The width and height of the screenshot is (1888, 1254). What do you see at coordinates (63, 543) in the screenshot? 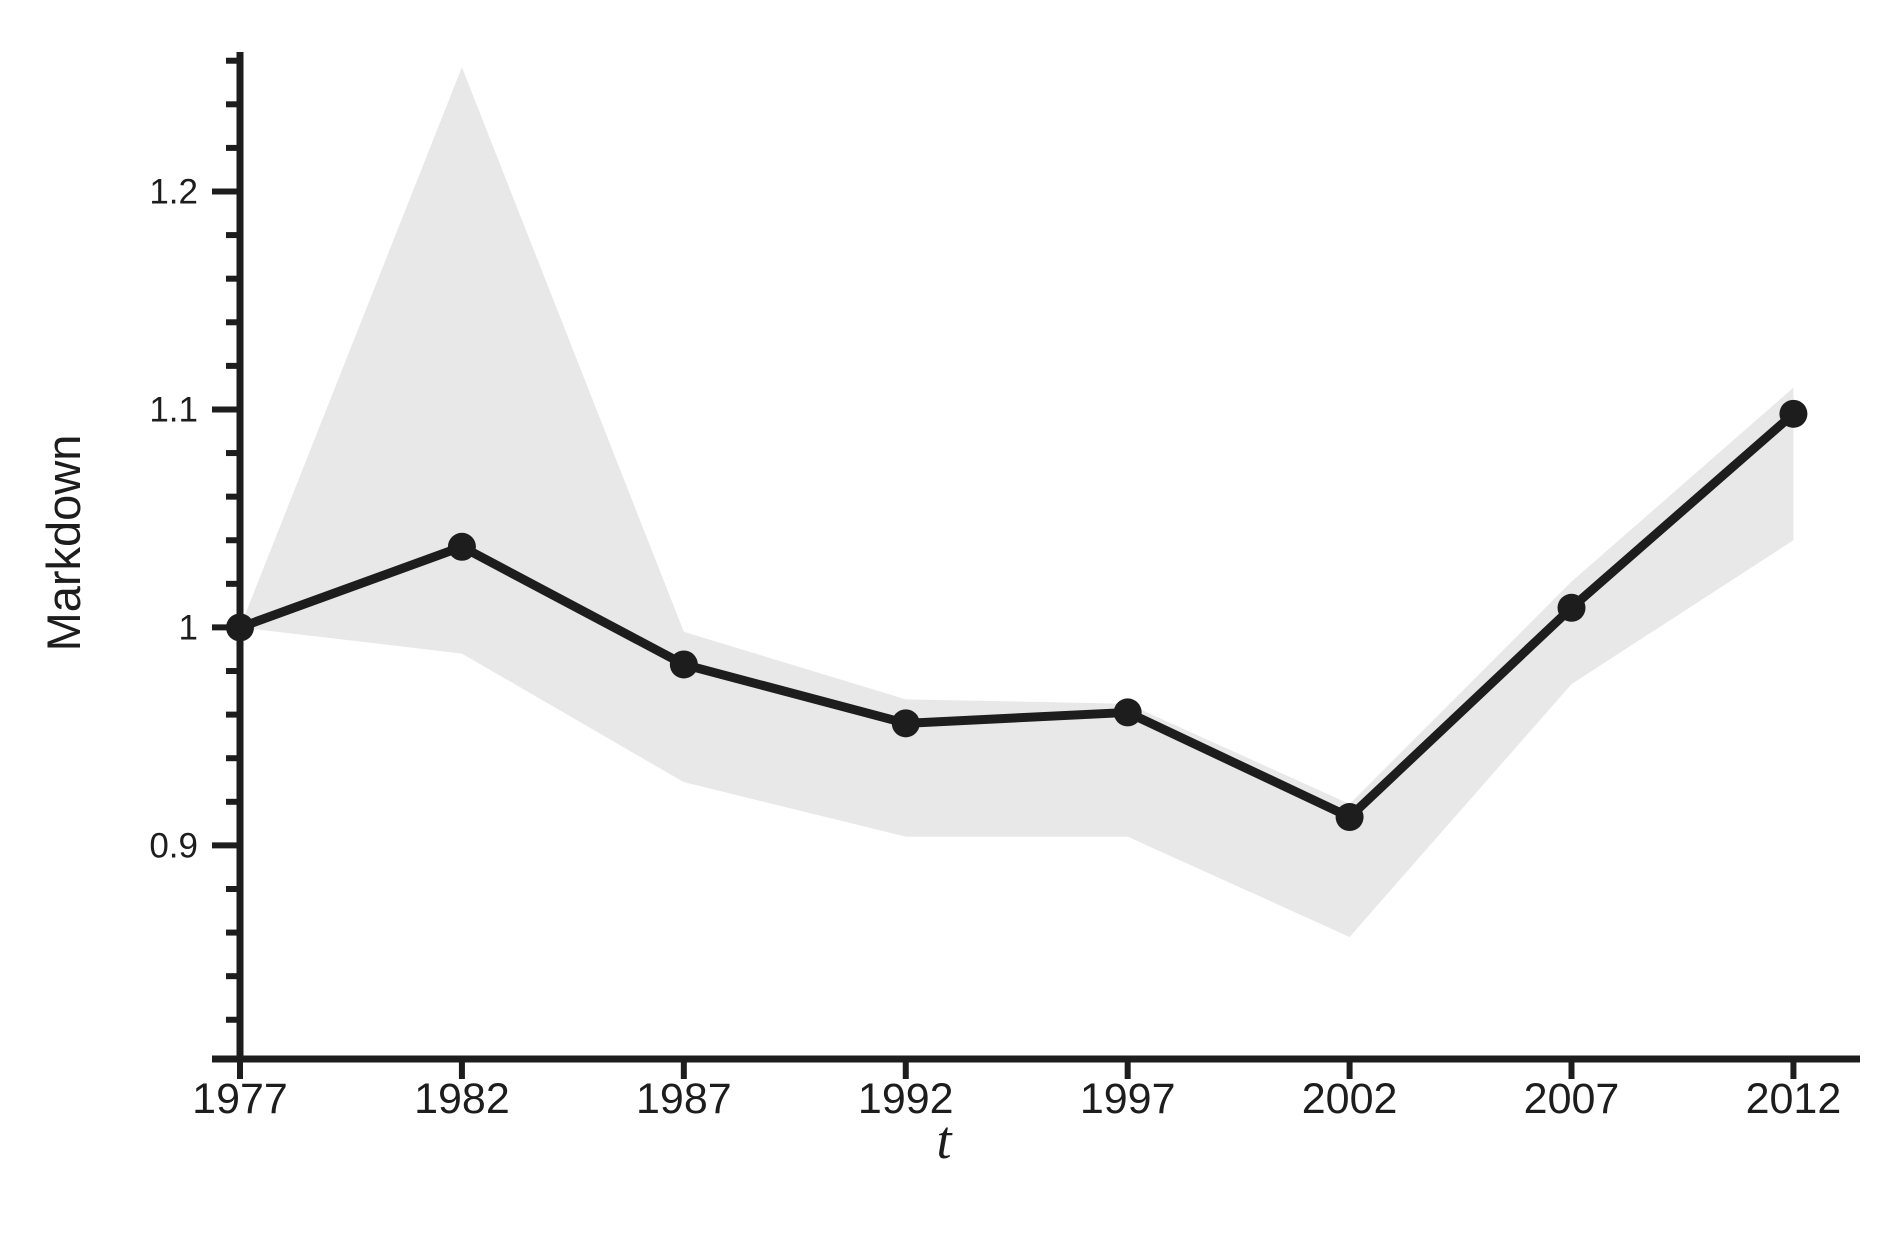
I see `y-axis-title: Markdown` at bounding box center [63, 543].